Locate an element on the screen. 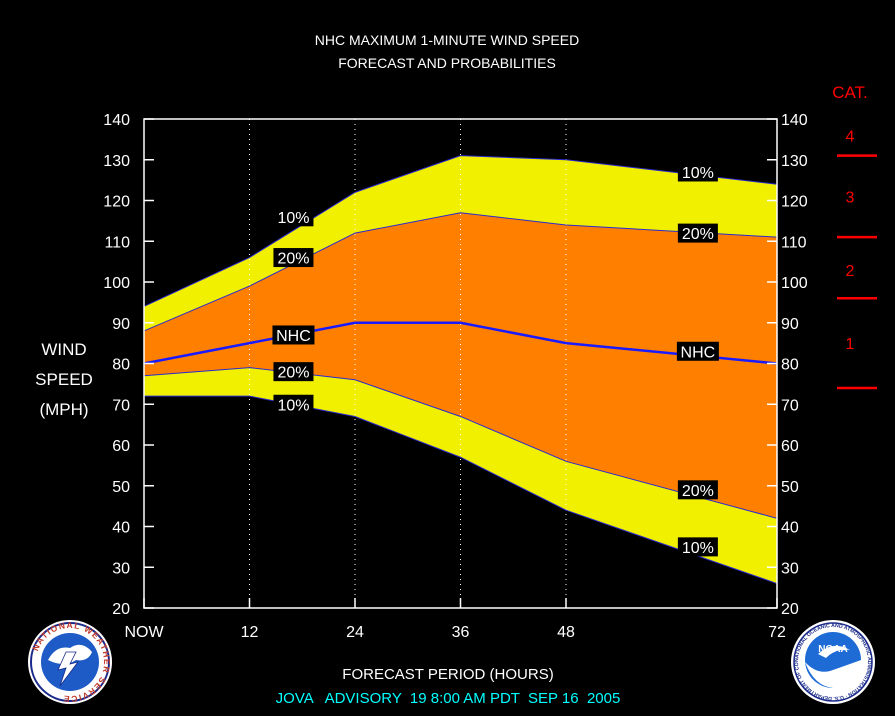 The height and width of the screenshot is (716, 895). y-tick-label-left-60: 60 is located at coordinates (121, 446).